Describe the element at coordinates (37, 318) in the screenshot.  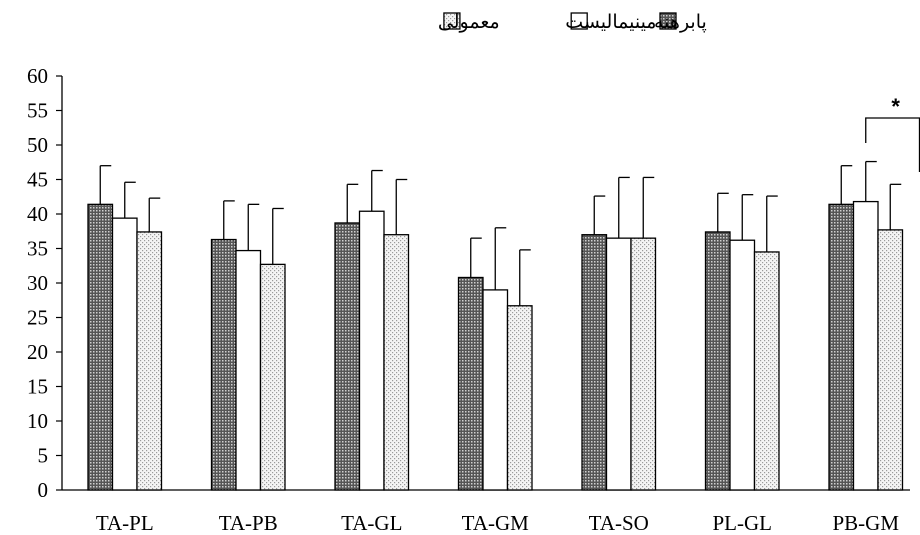
I see `y-tick-label: 25` at that location.